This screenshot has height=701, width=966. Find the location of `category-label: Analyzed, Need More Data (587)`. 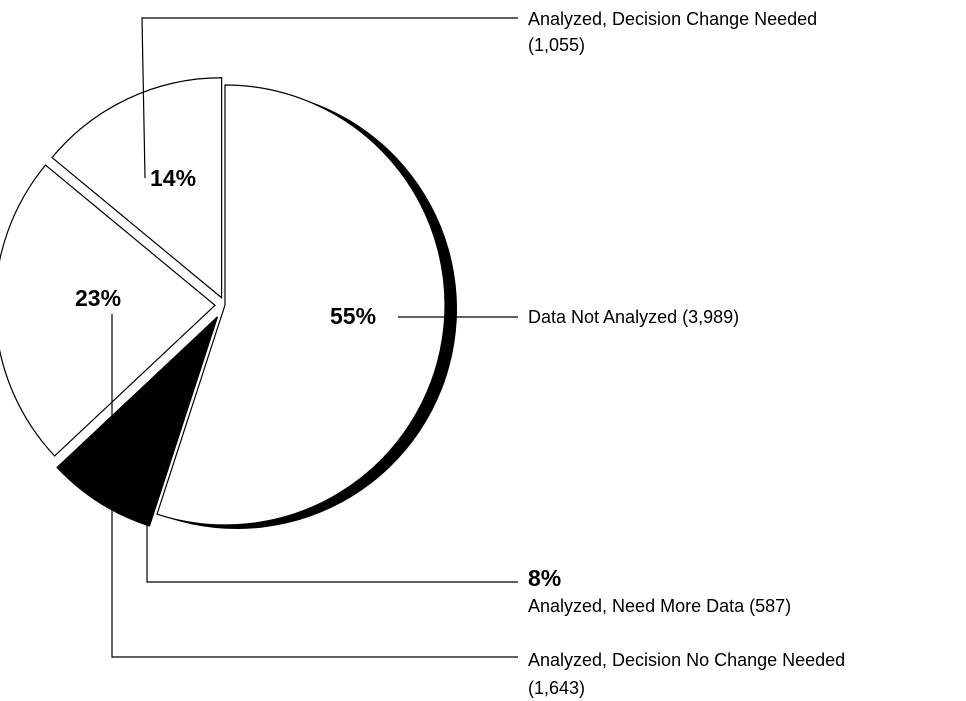

category-label: Analyzed, Need More Data (587) is located at coordinates (659, 606).